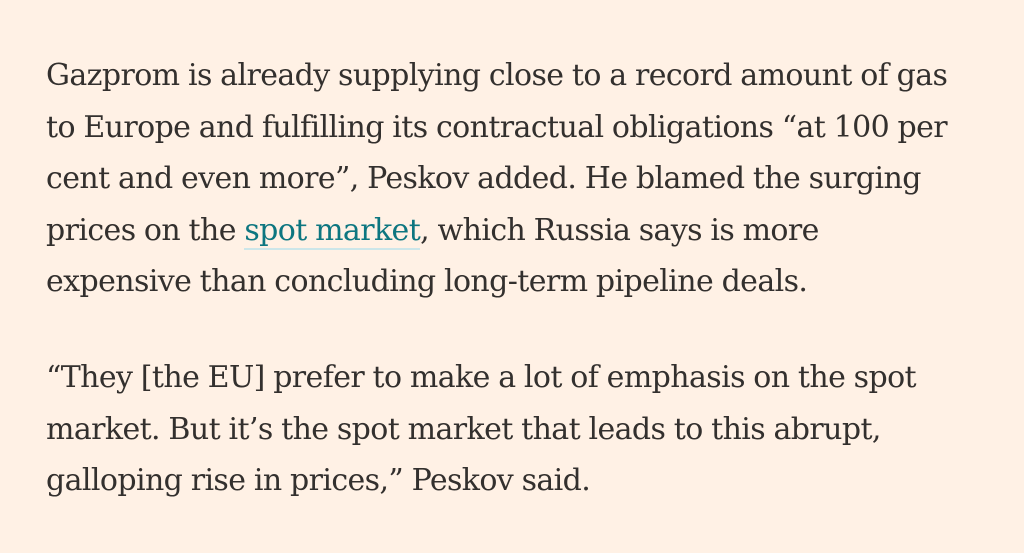 The image size is (1024, 553). I want to click on spot-market-link: spot market, so click(332, 231).